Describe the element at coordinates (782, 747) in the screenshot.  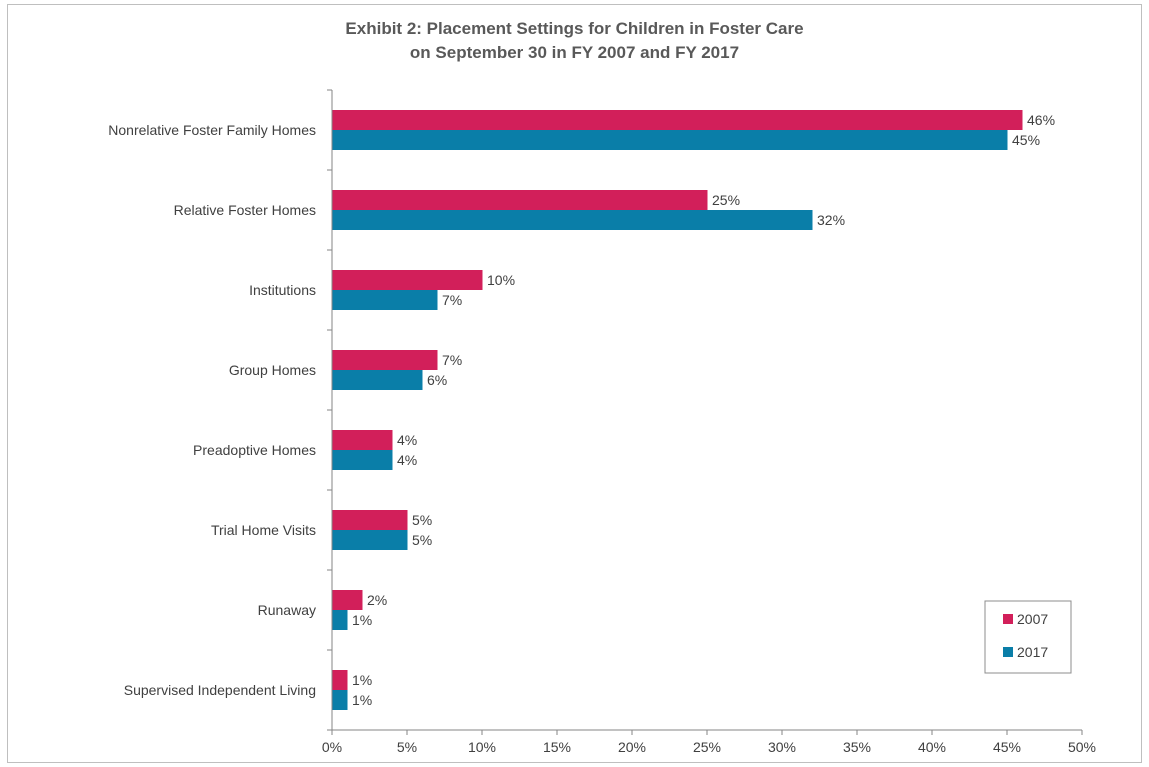
I see `x-tick-label: 30%` at that location.